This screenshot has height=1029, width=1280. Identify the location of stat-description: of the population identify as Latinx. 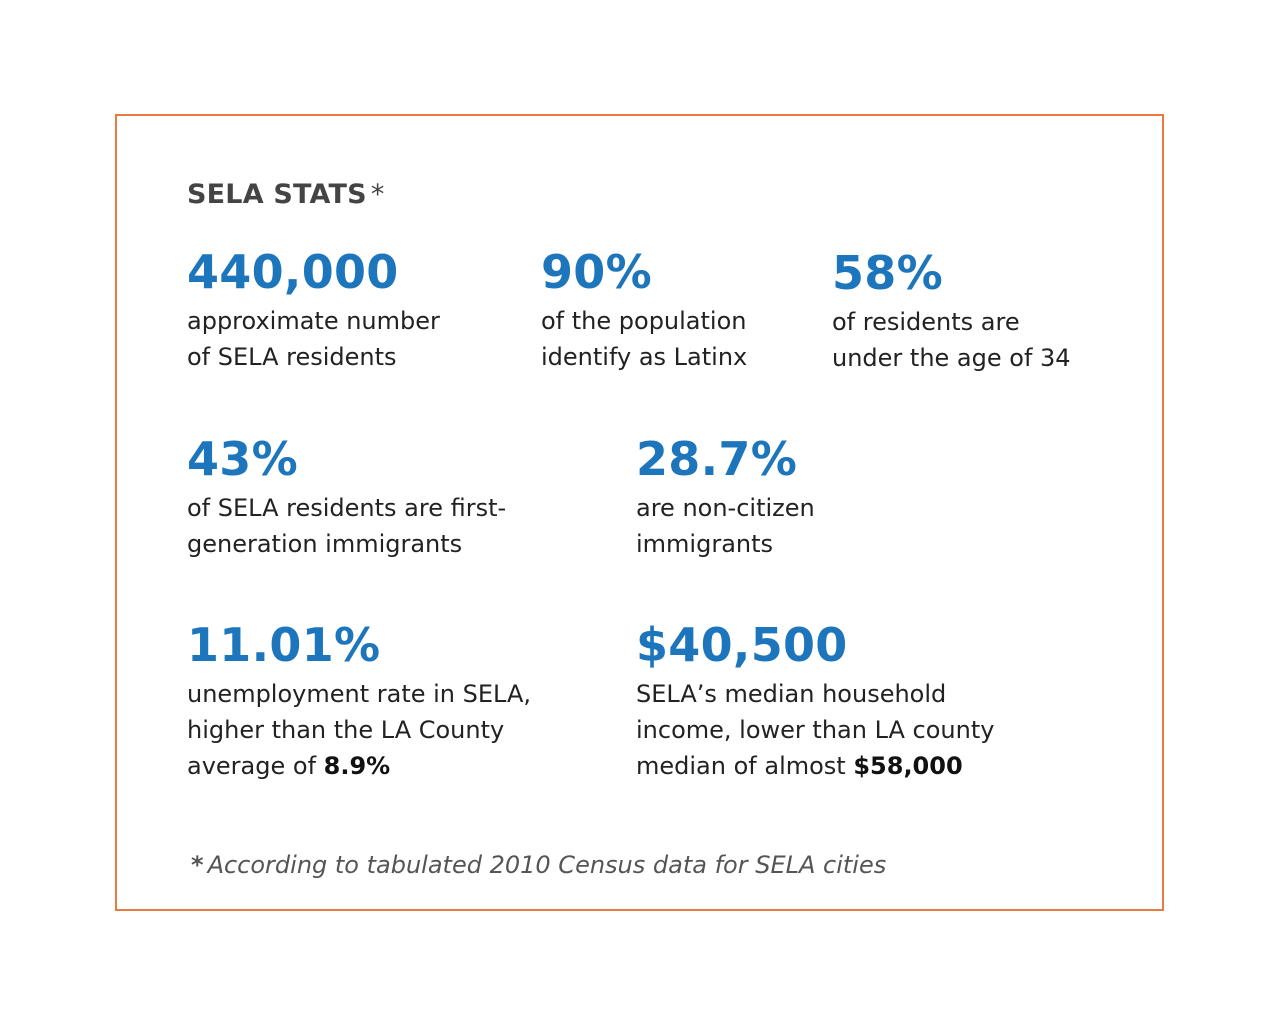
(644, 339).